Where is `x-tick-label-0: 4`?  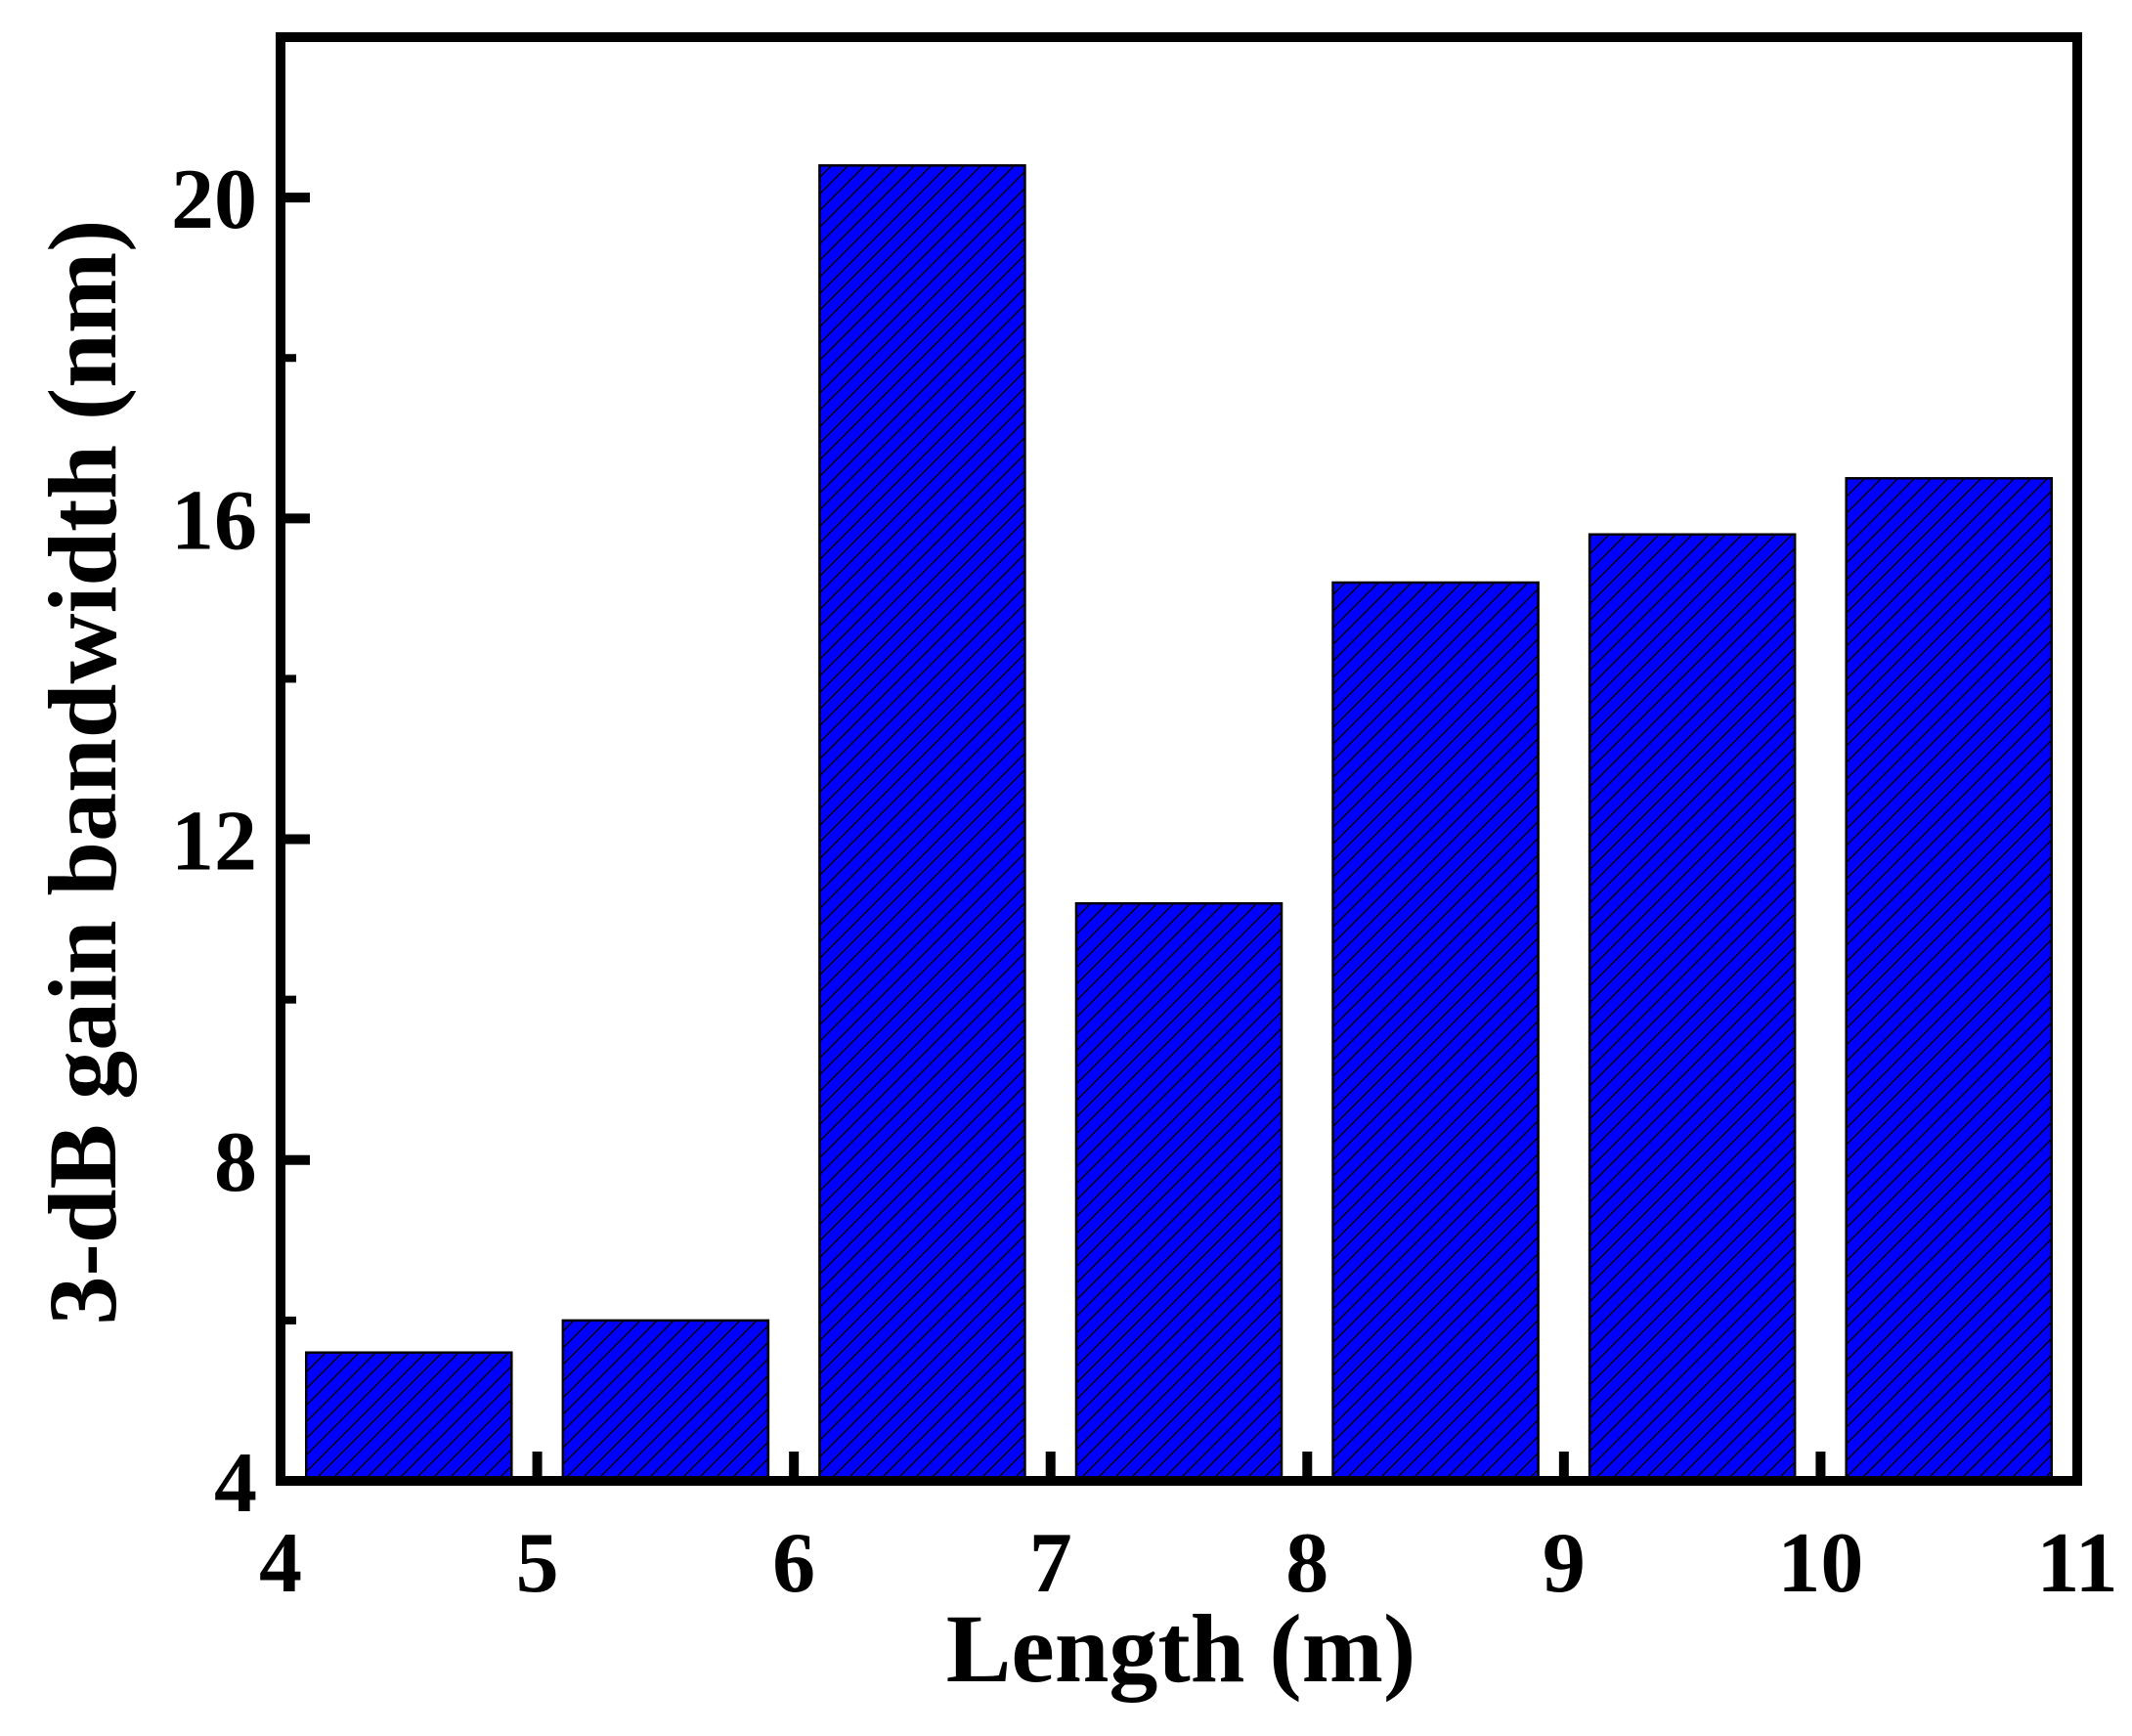
x-tick-label-0: 4 is located at coordinates (280, 1563).